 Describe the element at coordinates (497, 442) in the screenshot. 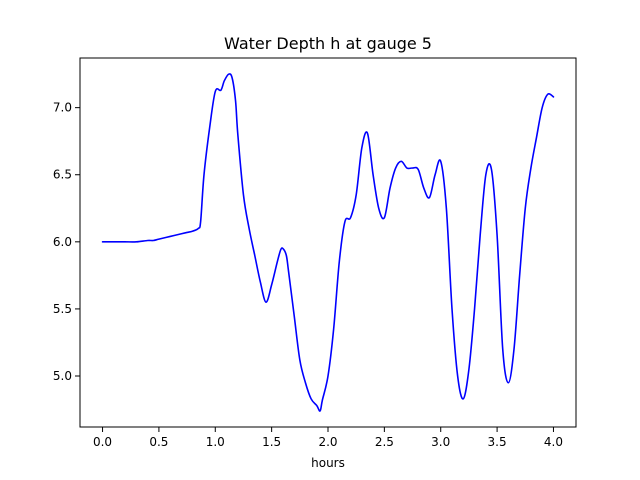

I see `x-tick-label: 3.5` at that location.